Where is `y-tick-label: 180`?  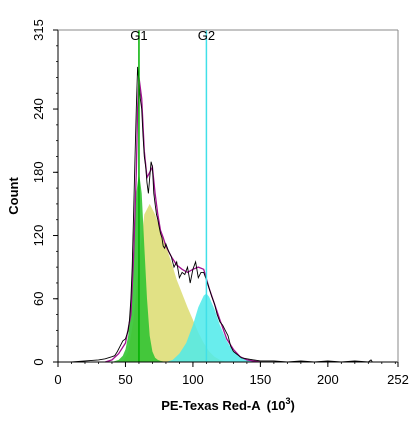 y-tick-label: 180 is located at coordinates (38, 172).